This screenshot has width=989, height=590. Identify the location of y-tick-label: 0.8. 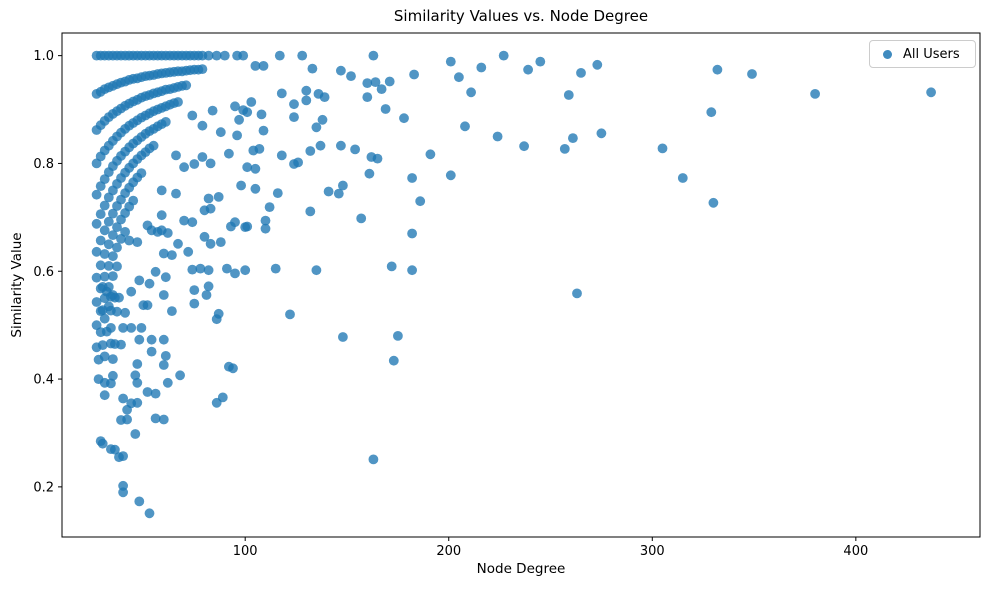
(43, 164).